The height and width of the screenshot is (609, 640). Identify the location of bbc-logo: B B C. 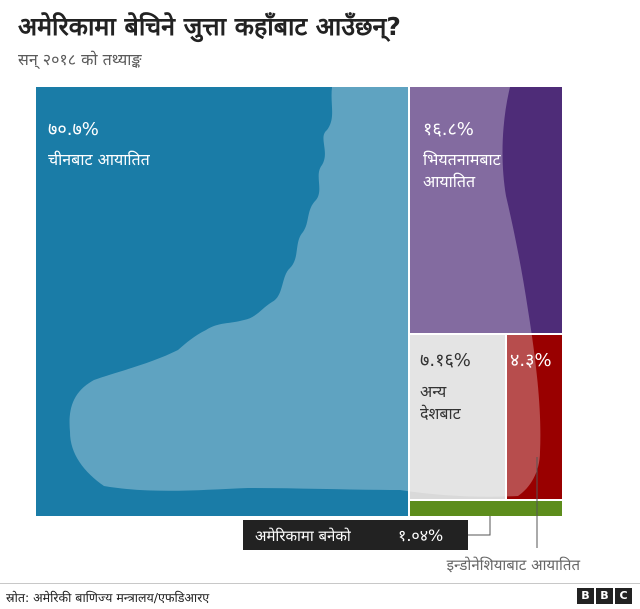
(604, 596).